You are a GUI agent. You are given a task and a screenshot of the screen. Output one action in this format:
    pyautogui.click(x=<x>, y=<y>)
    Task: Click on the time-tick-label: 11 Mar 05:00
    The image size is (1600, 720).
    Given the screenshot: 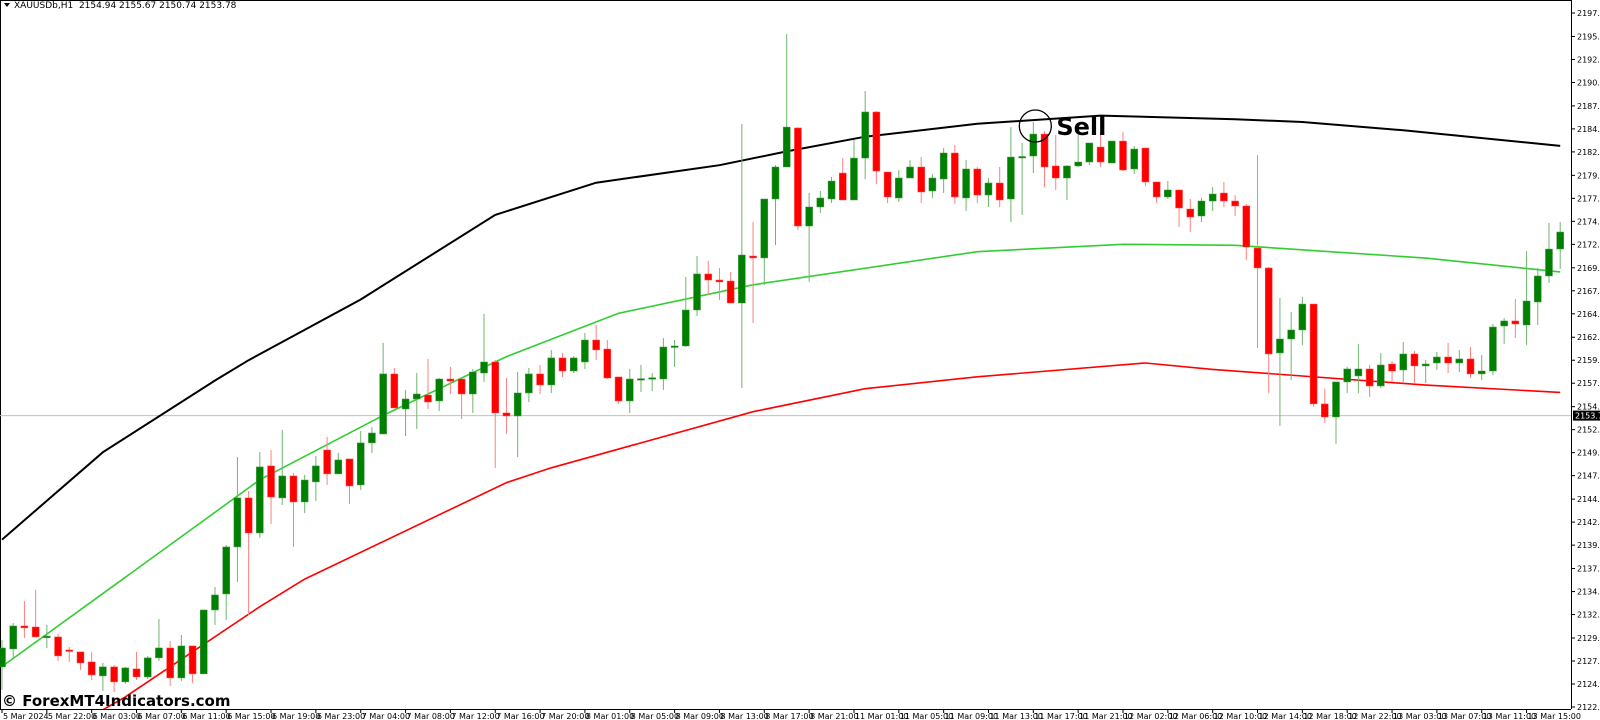 What is the action you would take?
    pyautogui.click(x=926, y=716)
    